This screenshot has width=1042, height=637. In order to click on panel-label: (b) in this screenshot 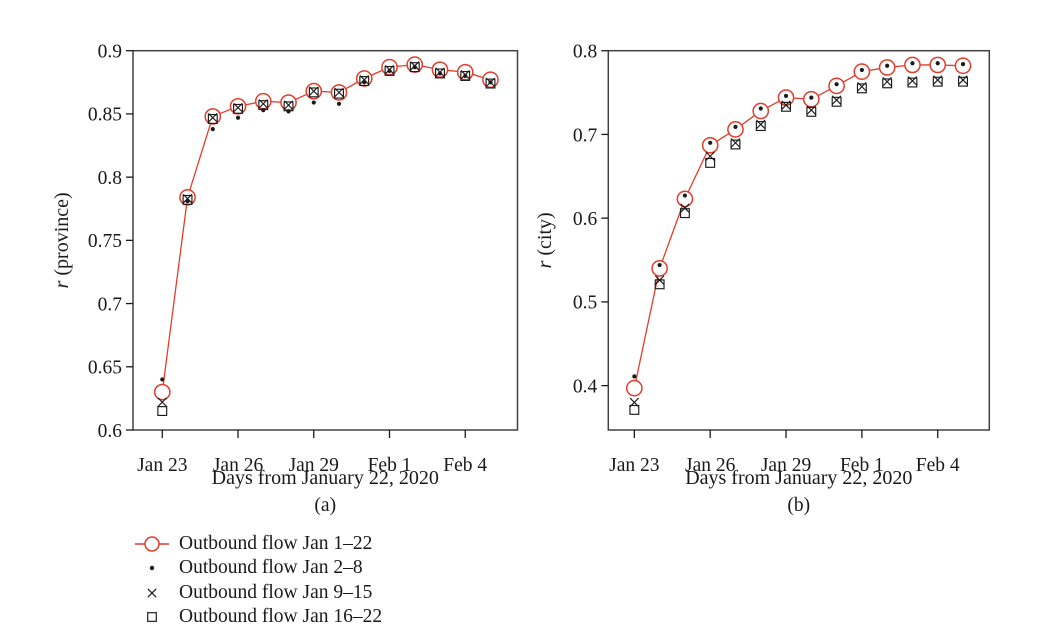, I will do `click(798, 505)`.